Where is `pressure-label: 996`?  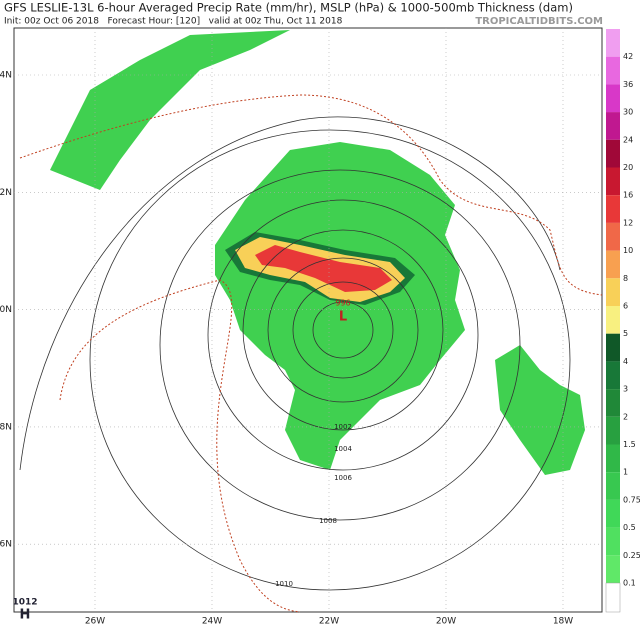
pressure-label: 996 is located at coordinates (342, 303).